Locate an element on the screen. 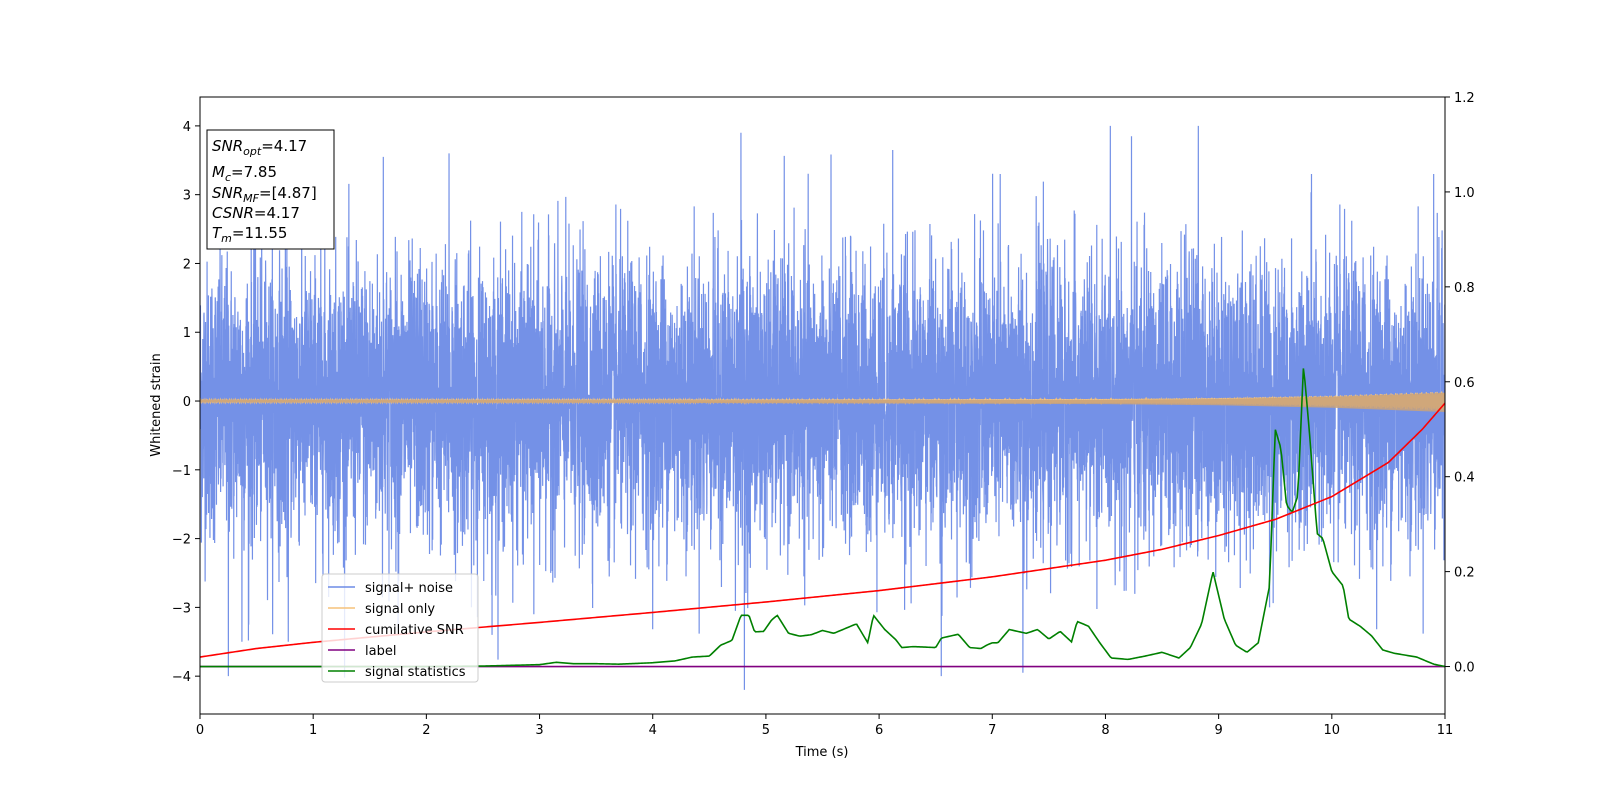 Image resolution: width=1600 pixels, height=800 pixels. x-tick-label: 2 is located at coordinates (426, 730).